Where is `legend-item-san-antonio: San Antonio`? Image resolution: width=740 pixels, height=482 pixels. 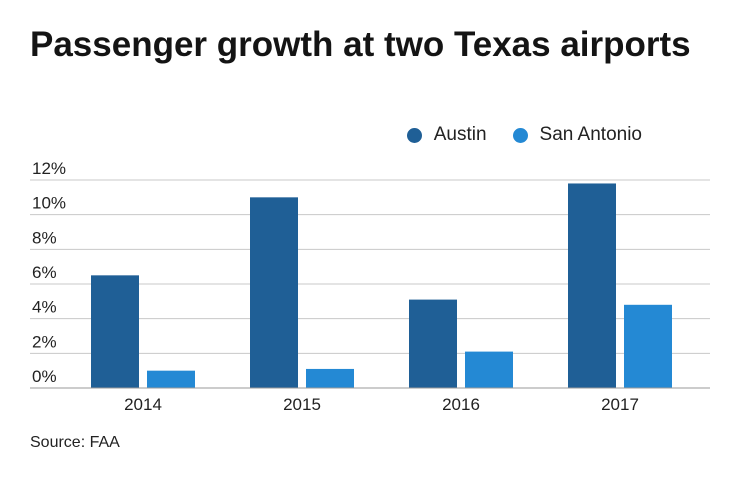 legend-item-san-antonio: San Antonio is located at coordinates (577, 135).